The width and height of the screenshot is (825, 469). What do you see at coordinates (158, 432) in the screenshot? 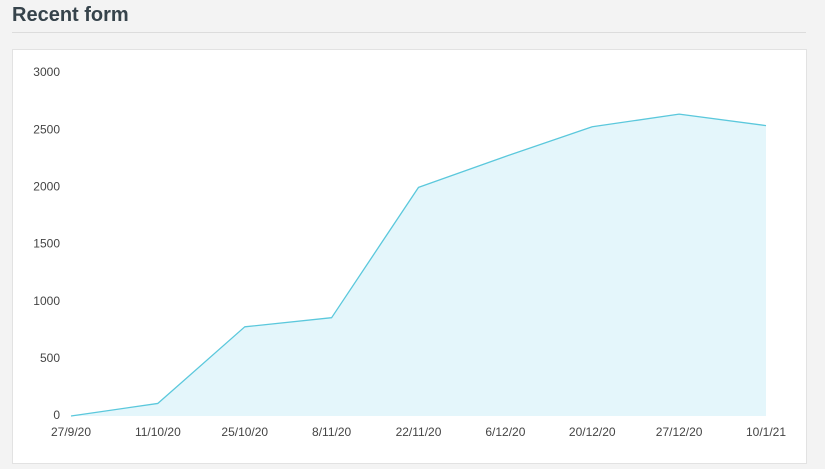
I see `x-tick-label: 11/10/20` at bounding box center [158, 432].